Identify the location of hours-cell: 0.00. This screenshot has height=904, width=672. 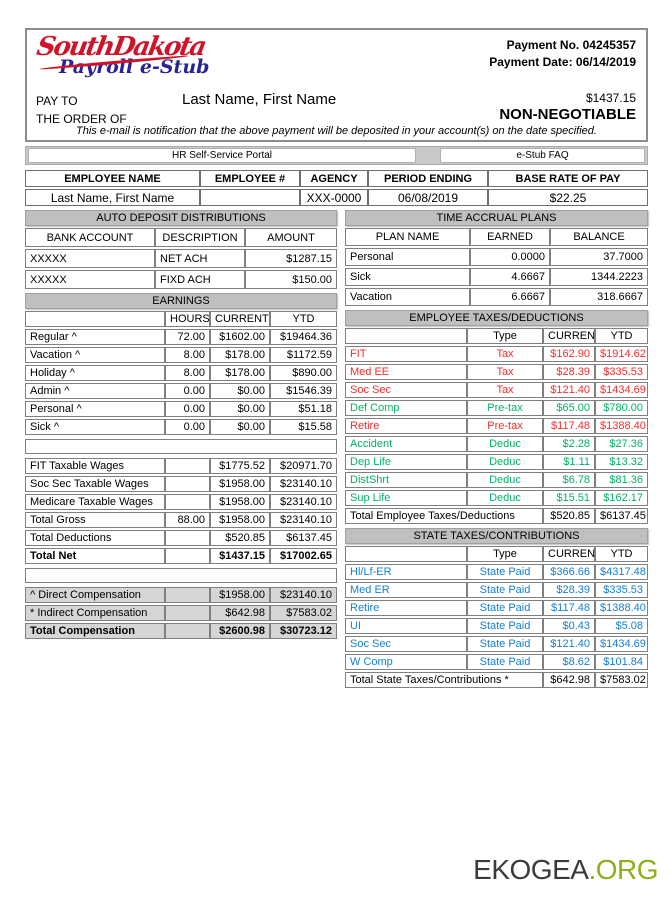
(187, 391).